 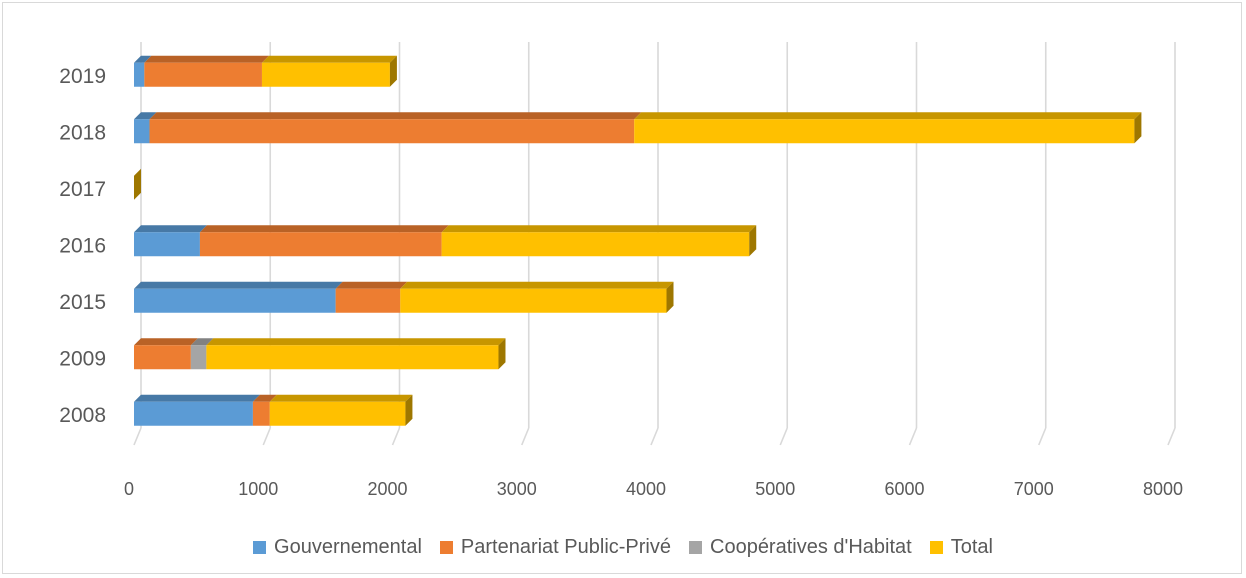 What do you see at coordinates (261, 413) in the screenshot?
I see `bar-2008-partenariat-public-priv-` at bounding box center [261, 413].